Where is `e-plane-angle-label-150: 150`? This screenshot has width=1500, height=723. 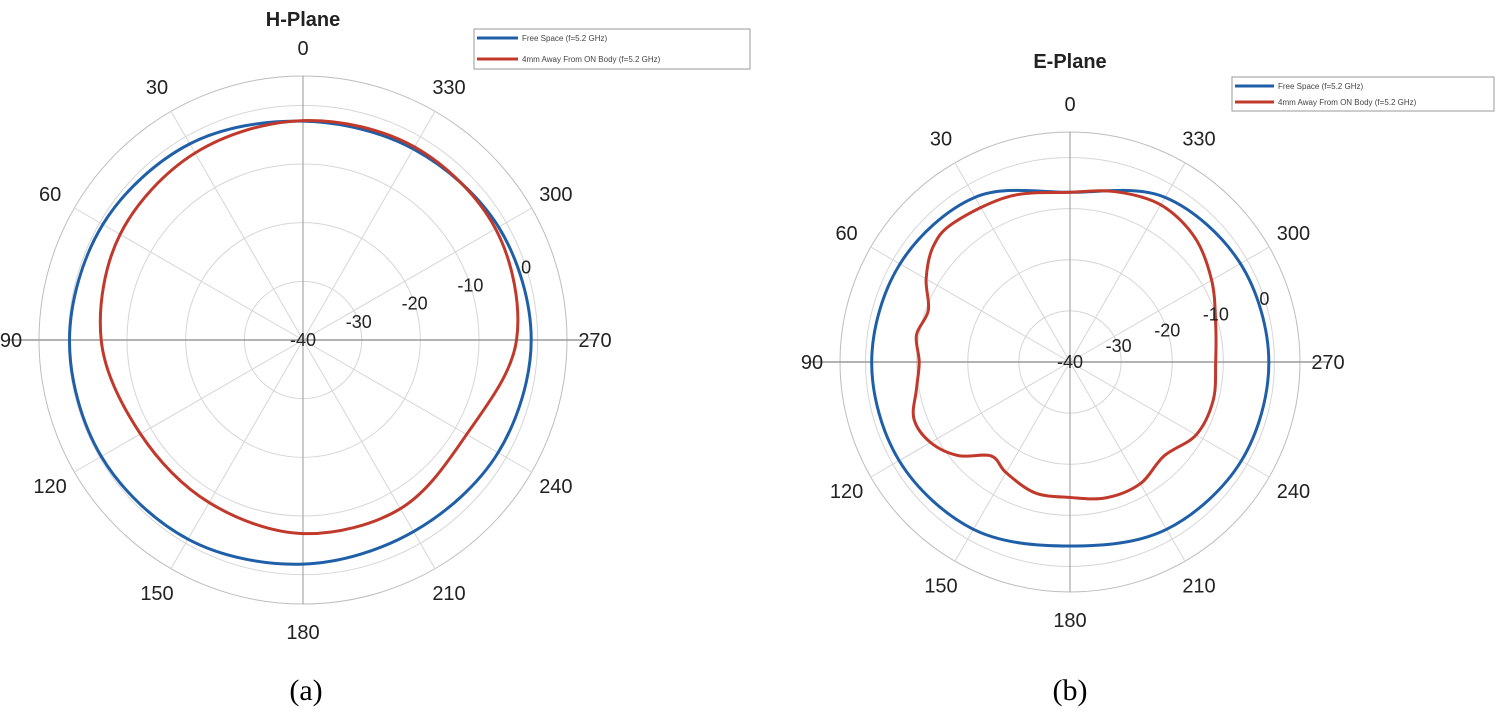 e-plane-angle-label-150: 150 is located at coordinates (940, 586).